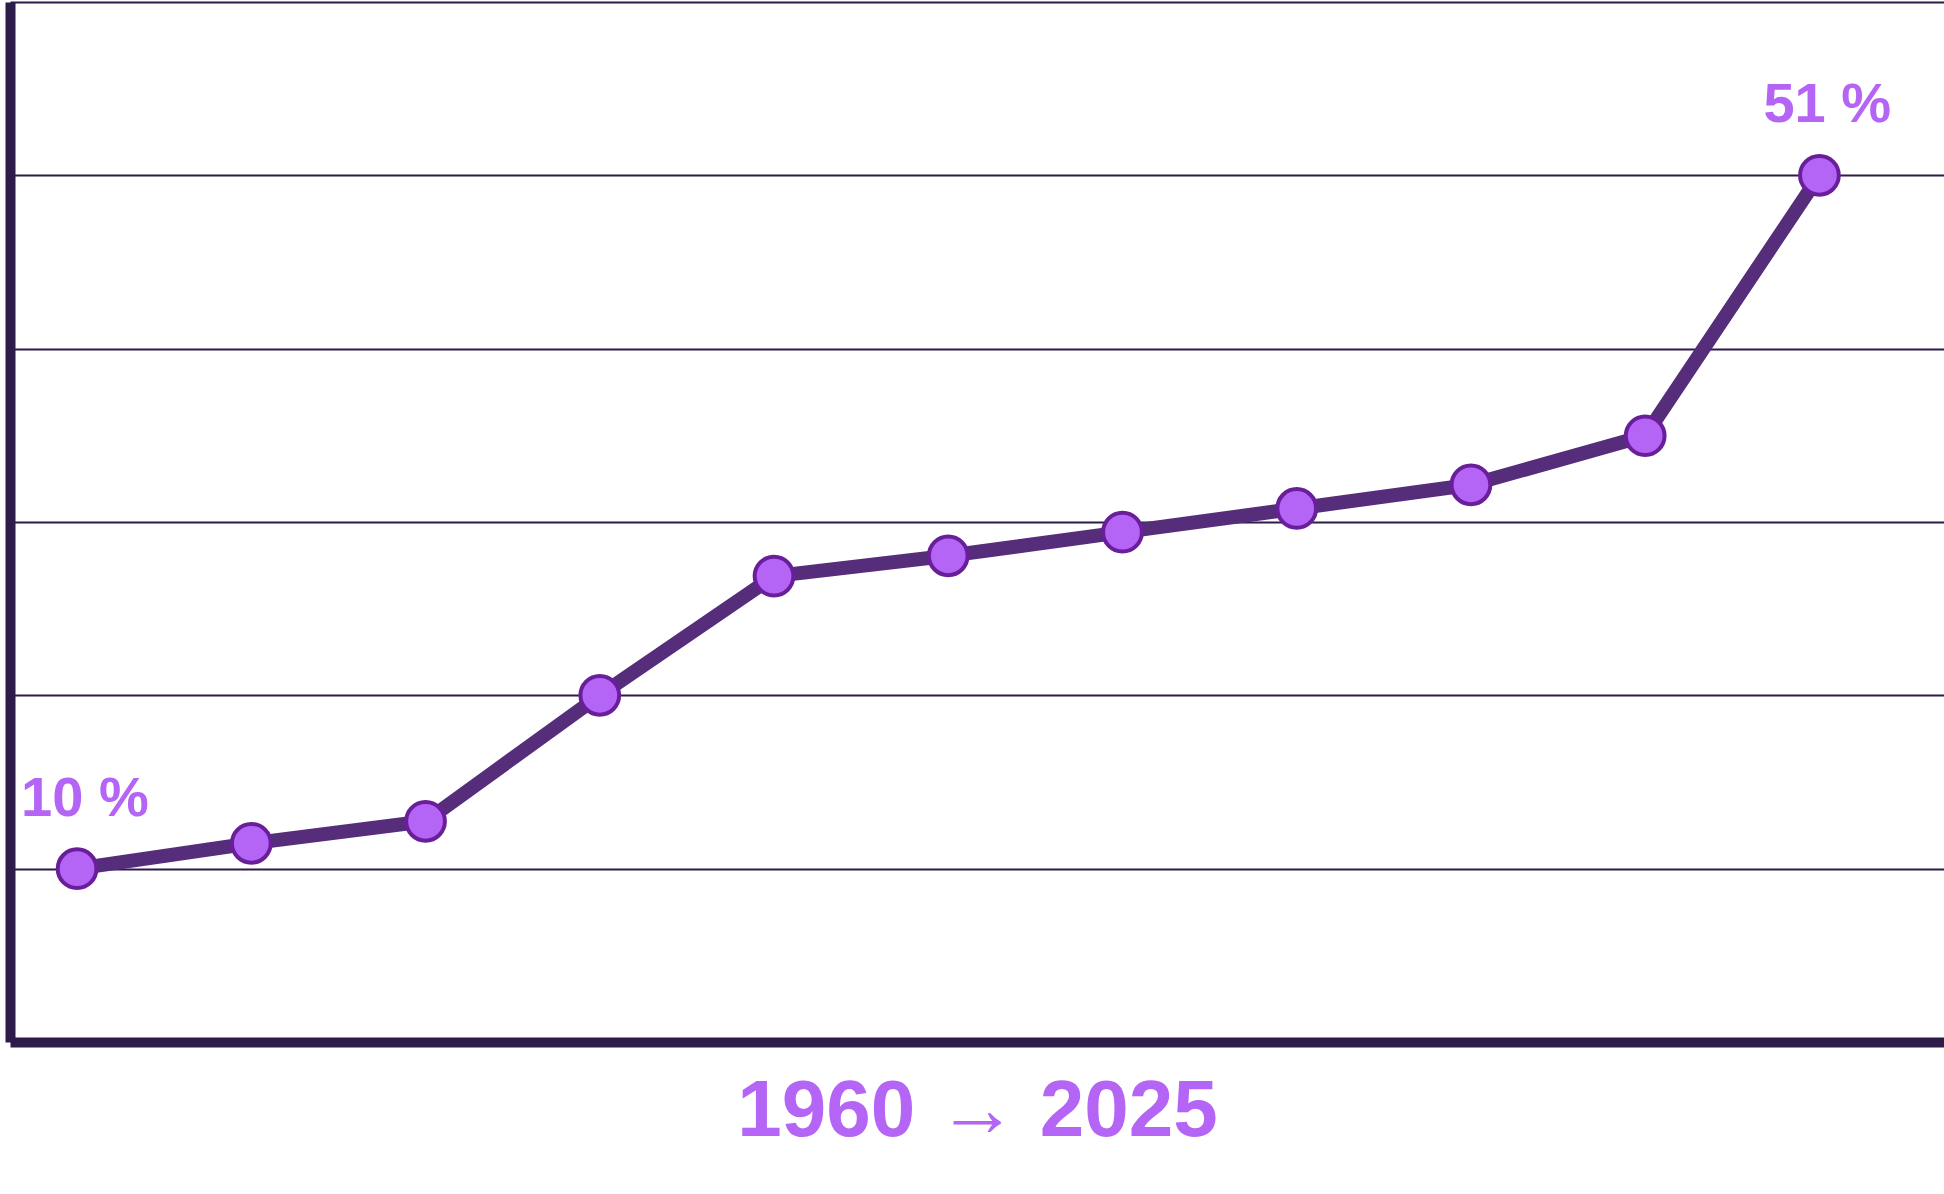 This screenshot has width=1944, height=1194. What do you see at coordinates (977, 1108) in the screenshot?
I see `x-axis-title: 1960 → 2025` at bounding box center [977, 1108].